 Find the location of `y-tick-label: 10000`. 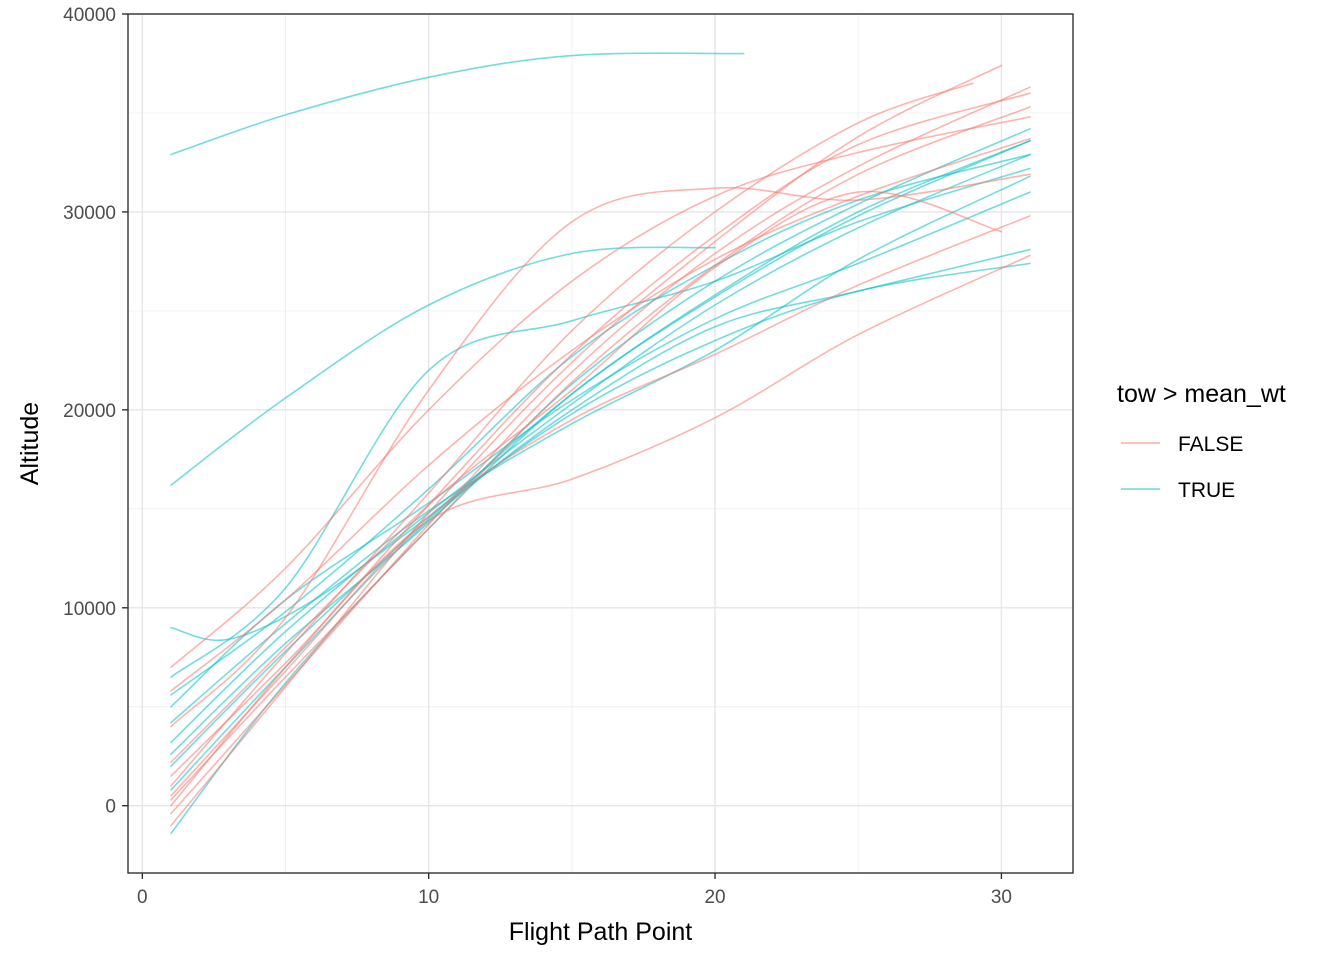

y-tick-label: 10000 is located at coordinates (89, 609).